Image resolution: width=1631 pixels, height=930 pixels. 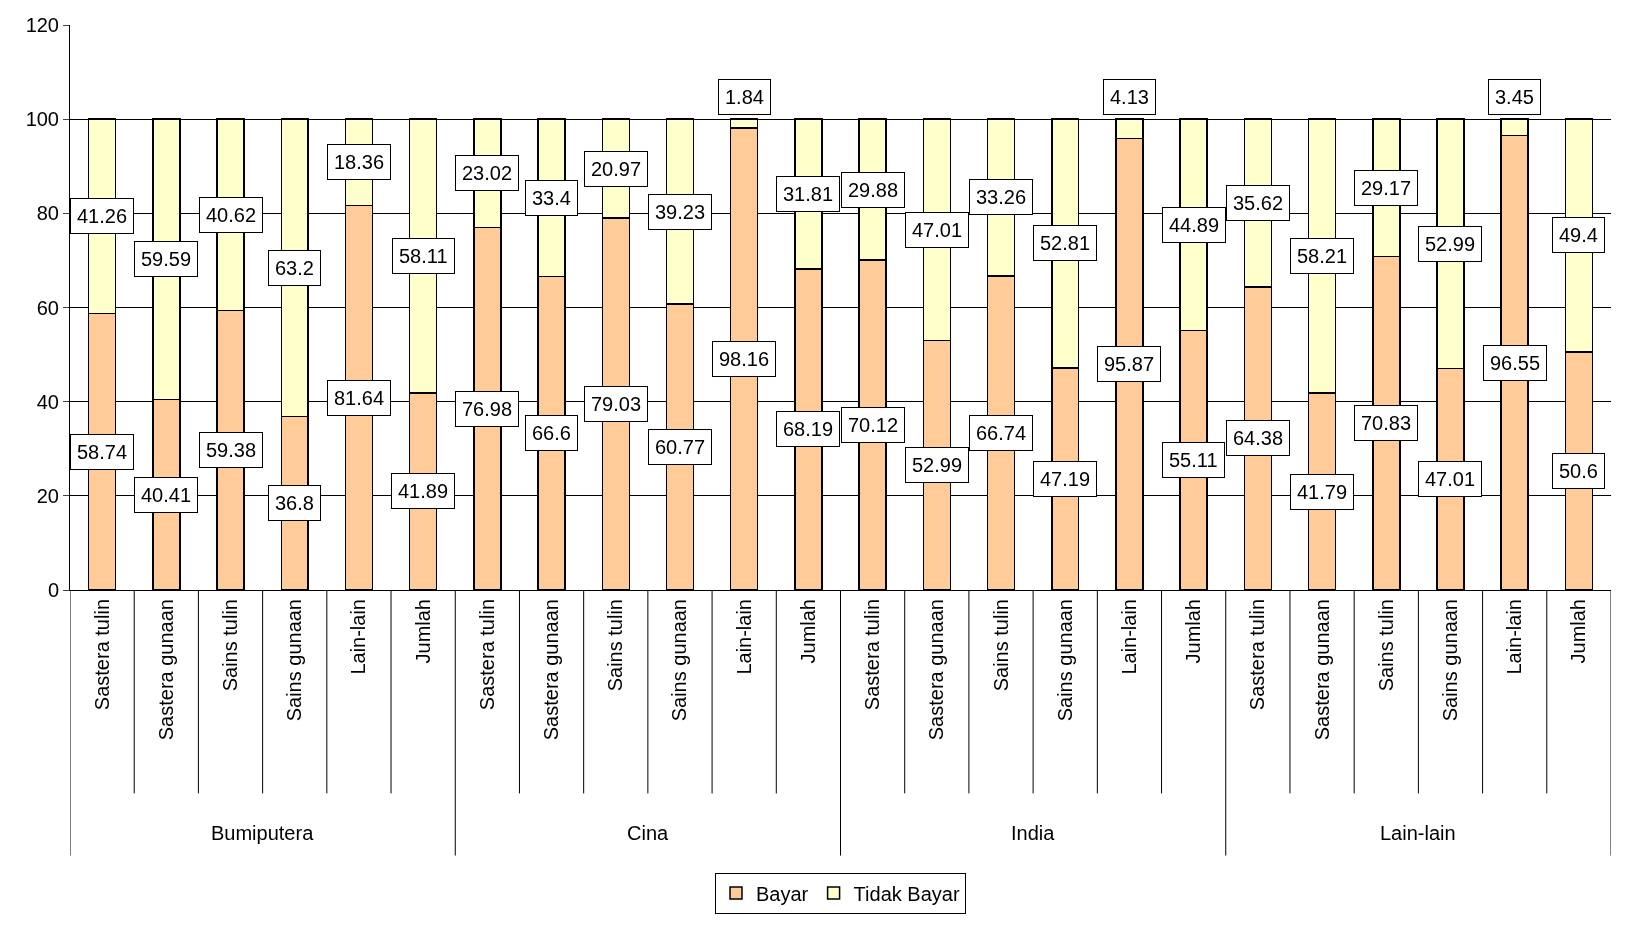 I want to click on data-label: 64.38, so click(x=1258, y=438).